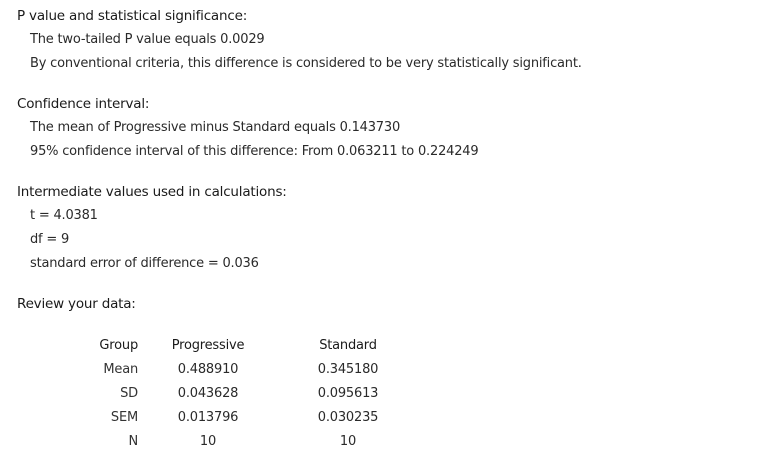  Describe the element at coordinates (120, 369) in the screenshot. I see `row-label: Mean` at that location.